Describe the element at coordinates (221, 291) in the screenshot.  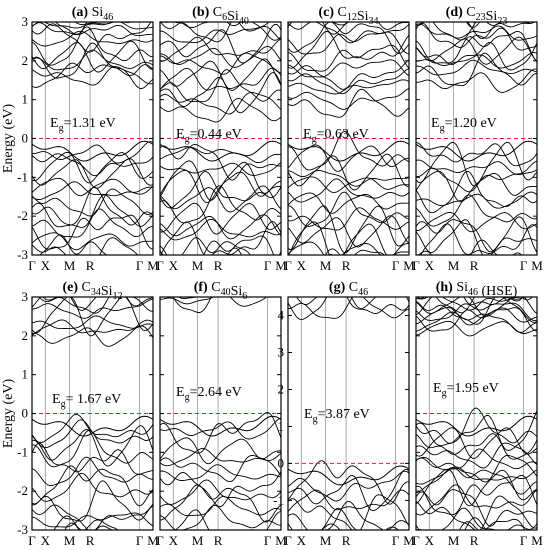
I see `panel-title: (f) C40Si6` at that location.